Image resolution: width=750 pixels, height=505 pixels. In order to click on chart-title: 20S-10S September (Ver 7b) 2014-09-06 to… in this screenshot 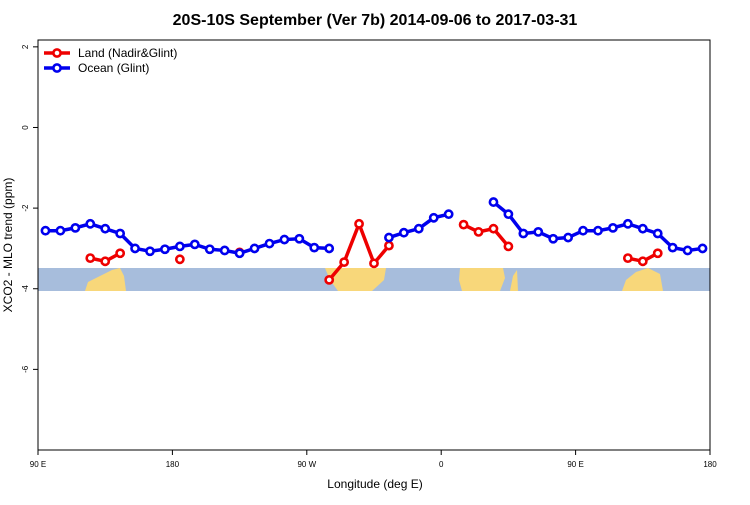, I will do `click(375, 20)`.